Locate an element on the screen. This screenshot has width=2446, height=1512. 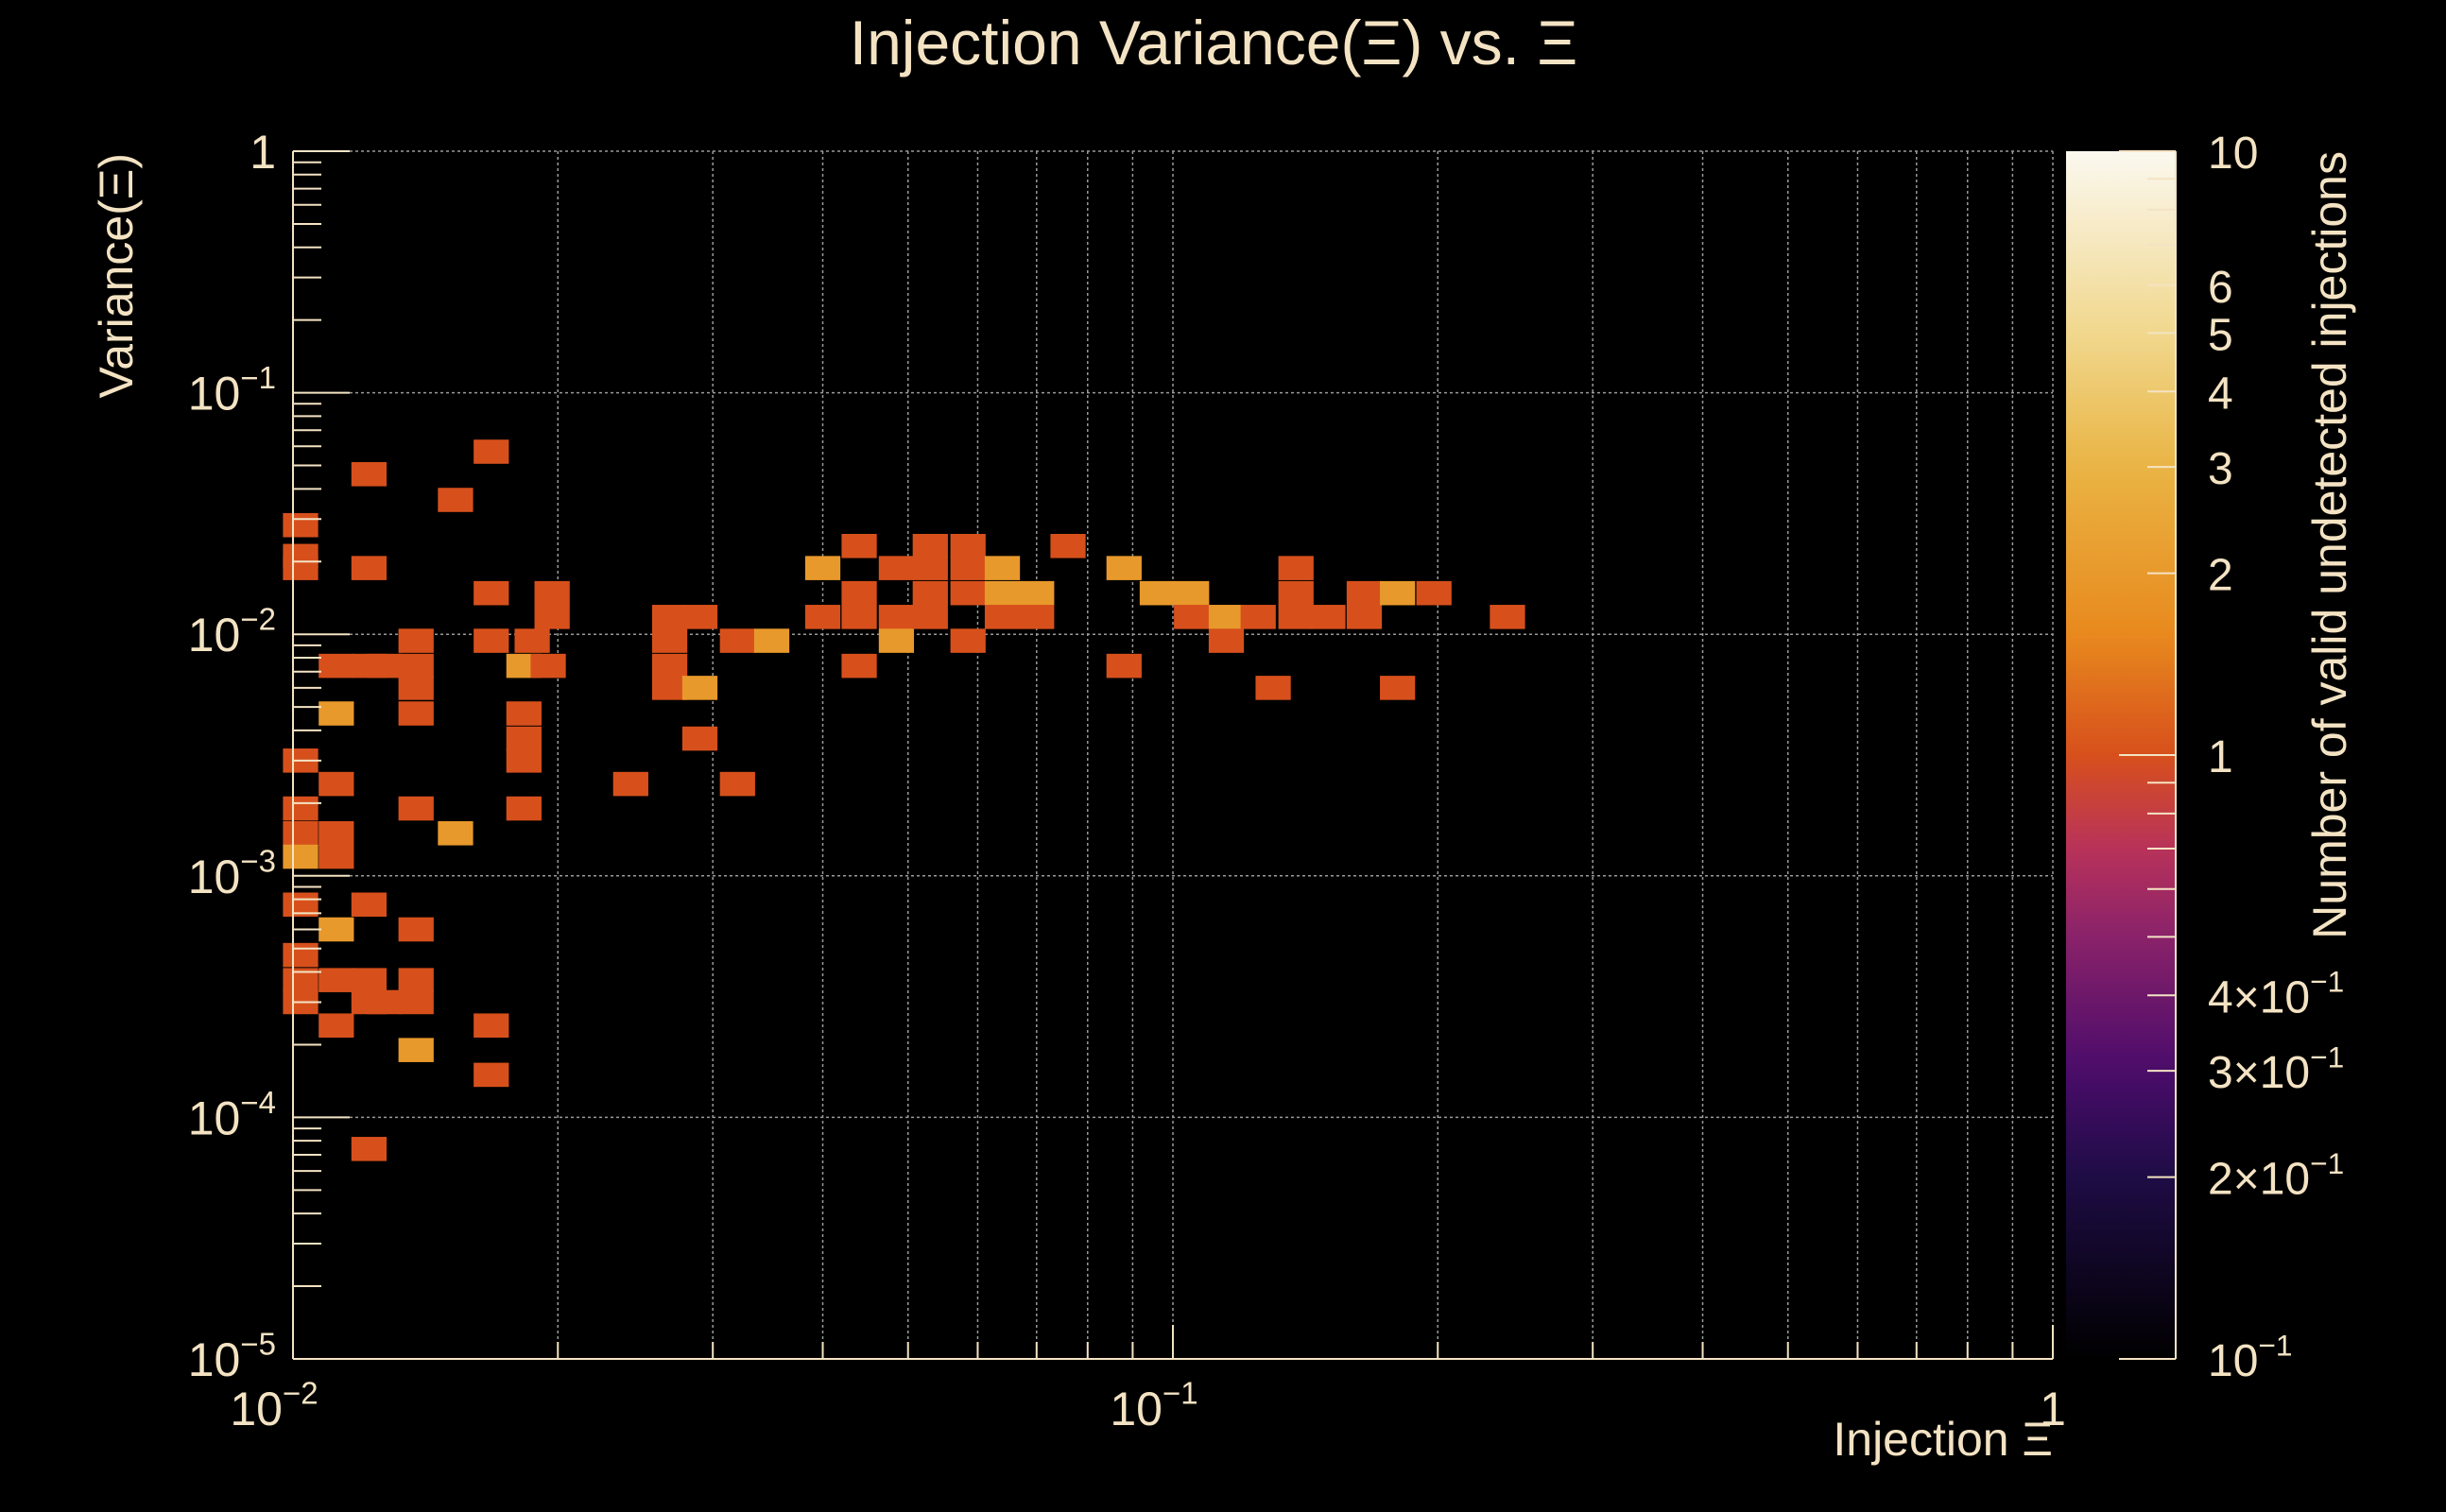
colorbar-tick-label: 2×10⁻¹ is located at coordinates (2276, 1175).